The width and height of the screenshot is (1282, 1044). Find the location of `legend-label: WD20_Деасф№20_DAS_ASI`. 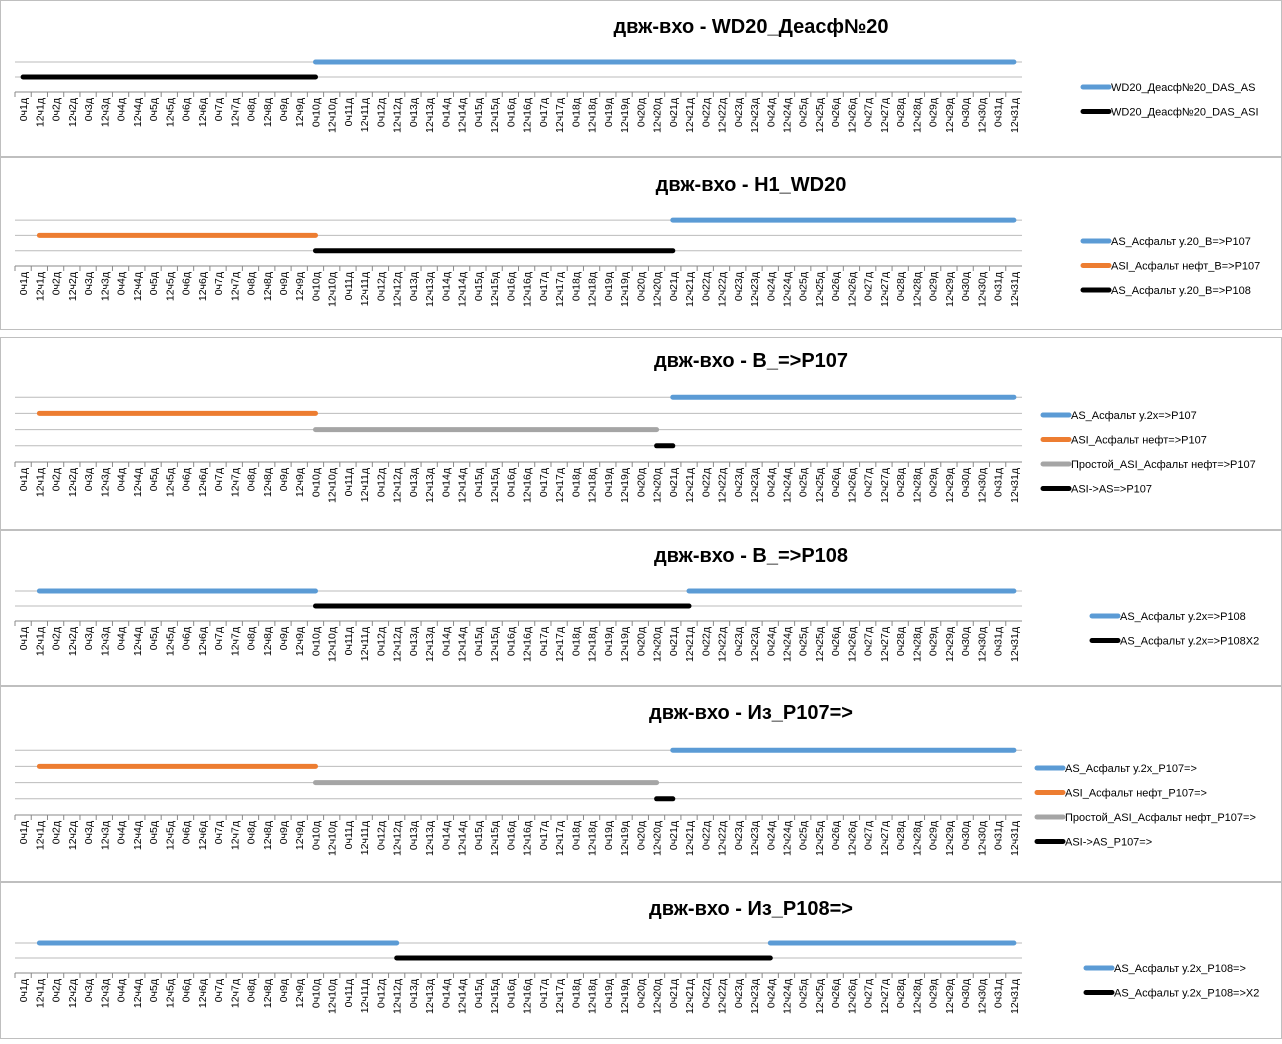

legend-label: WD20_Деасф№20_DAS_ASI is located at coordinates (1185, 113).